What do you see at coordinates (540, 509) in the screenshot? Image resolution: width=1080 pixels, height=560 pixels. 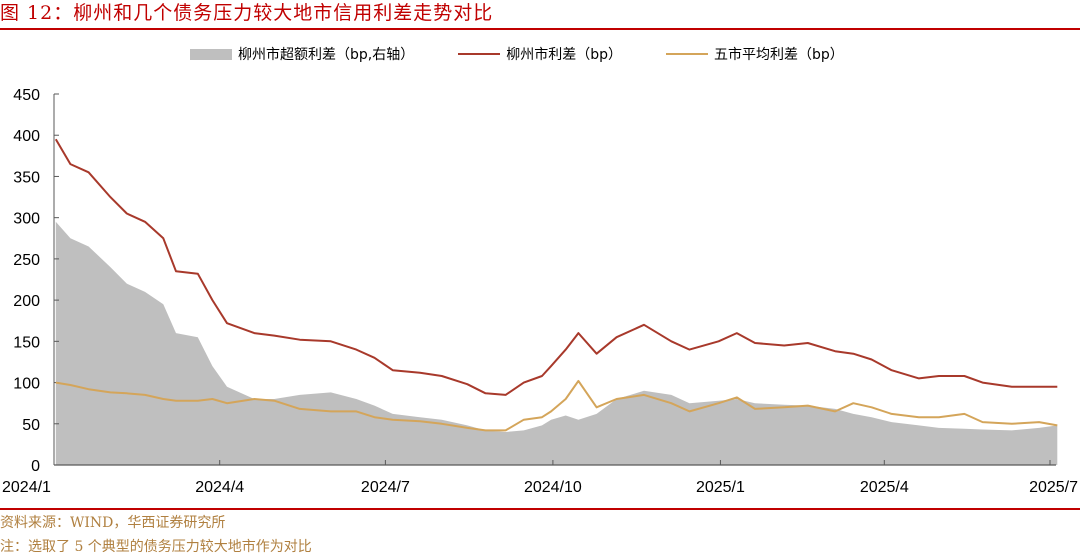 I see `footer-divider` at bounding box center [540, 509].